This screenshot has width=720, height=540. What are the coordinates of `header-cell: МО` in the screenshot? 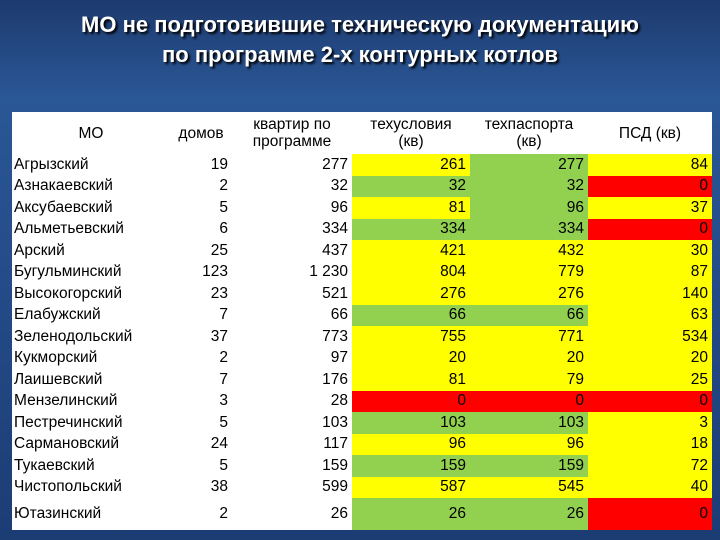 It's located at (91, 133).